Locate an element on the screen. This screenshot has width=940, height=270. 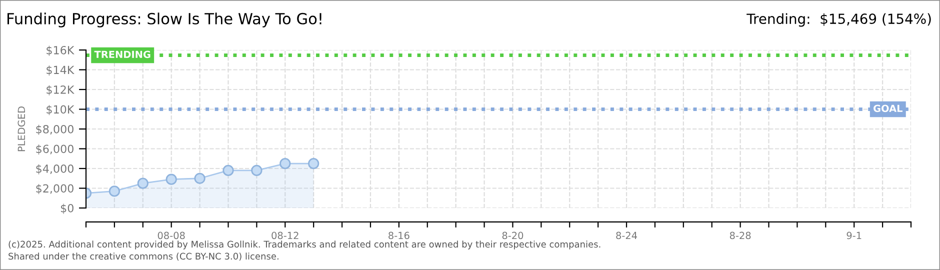
x-tick-label: 8-28 is located at coordinates (740, 236).